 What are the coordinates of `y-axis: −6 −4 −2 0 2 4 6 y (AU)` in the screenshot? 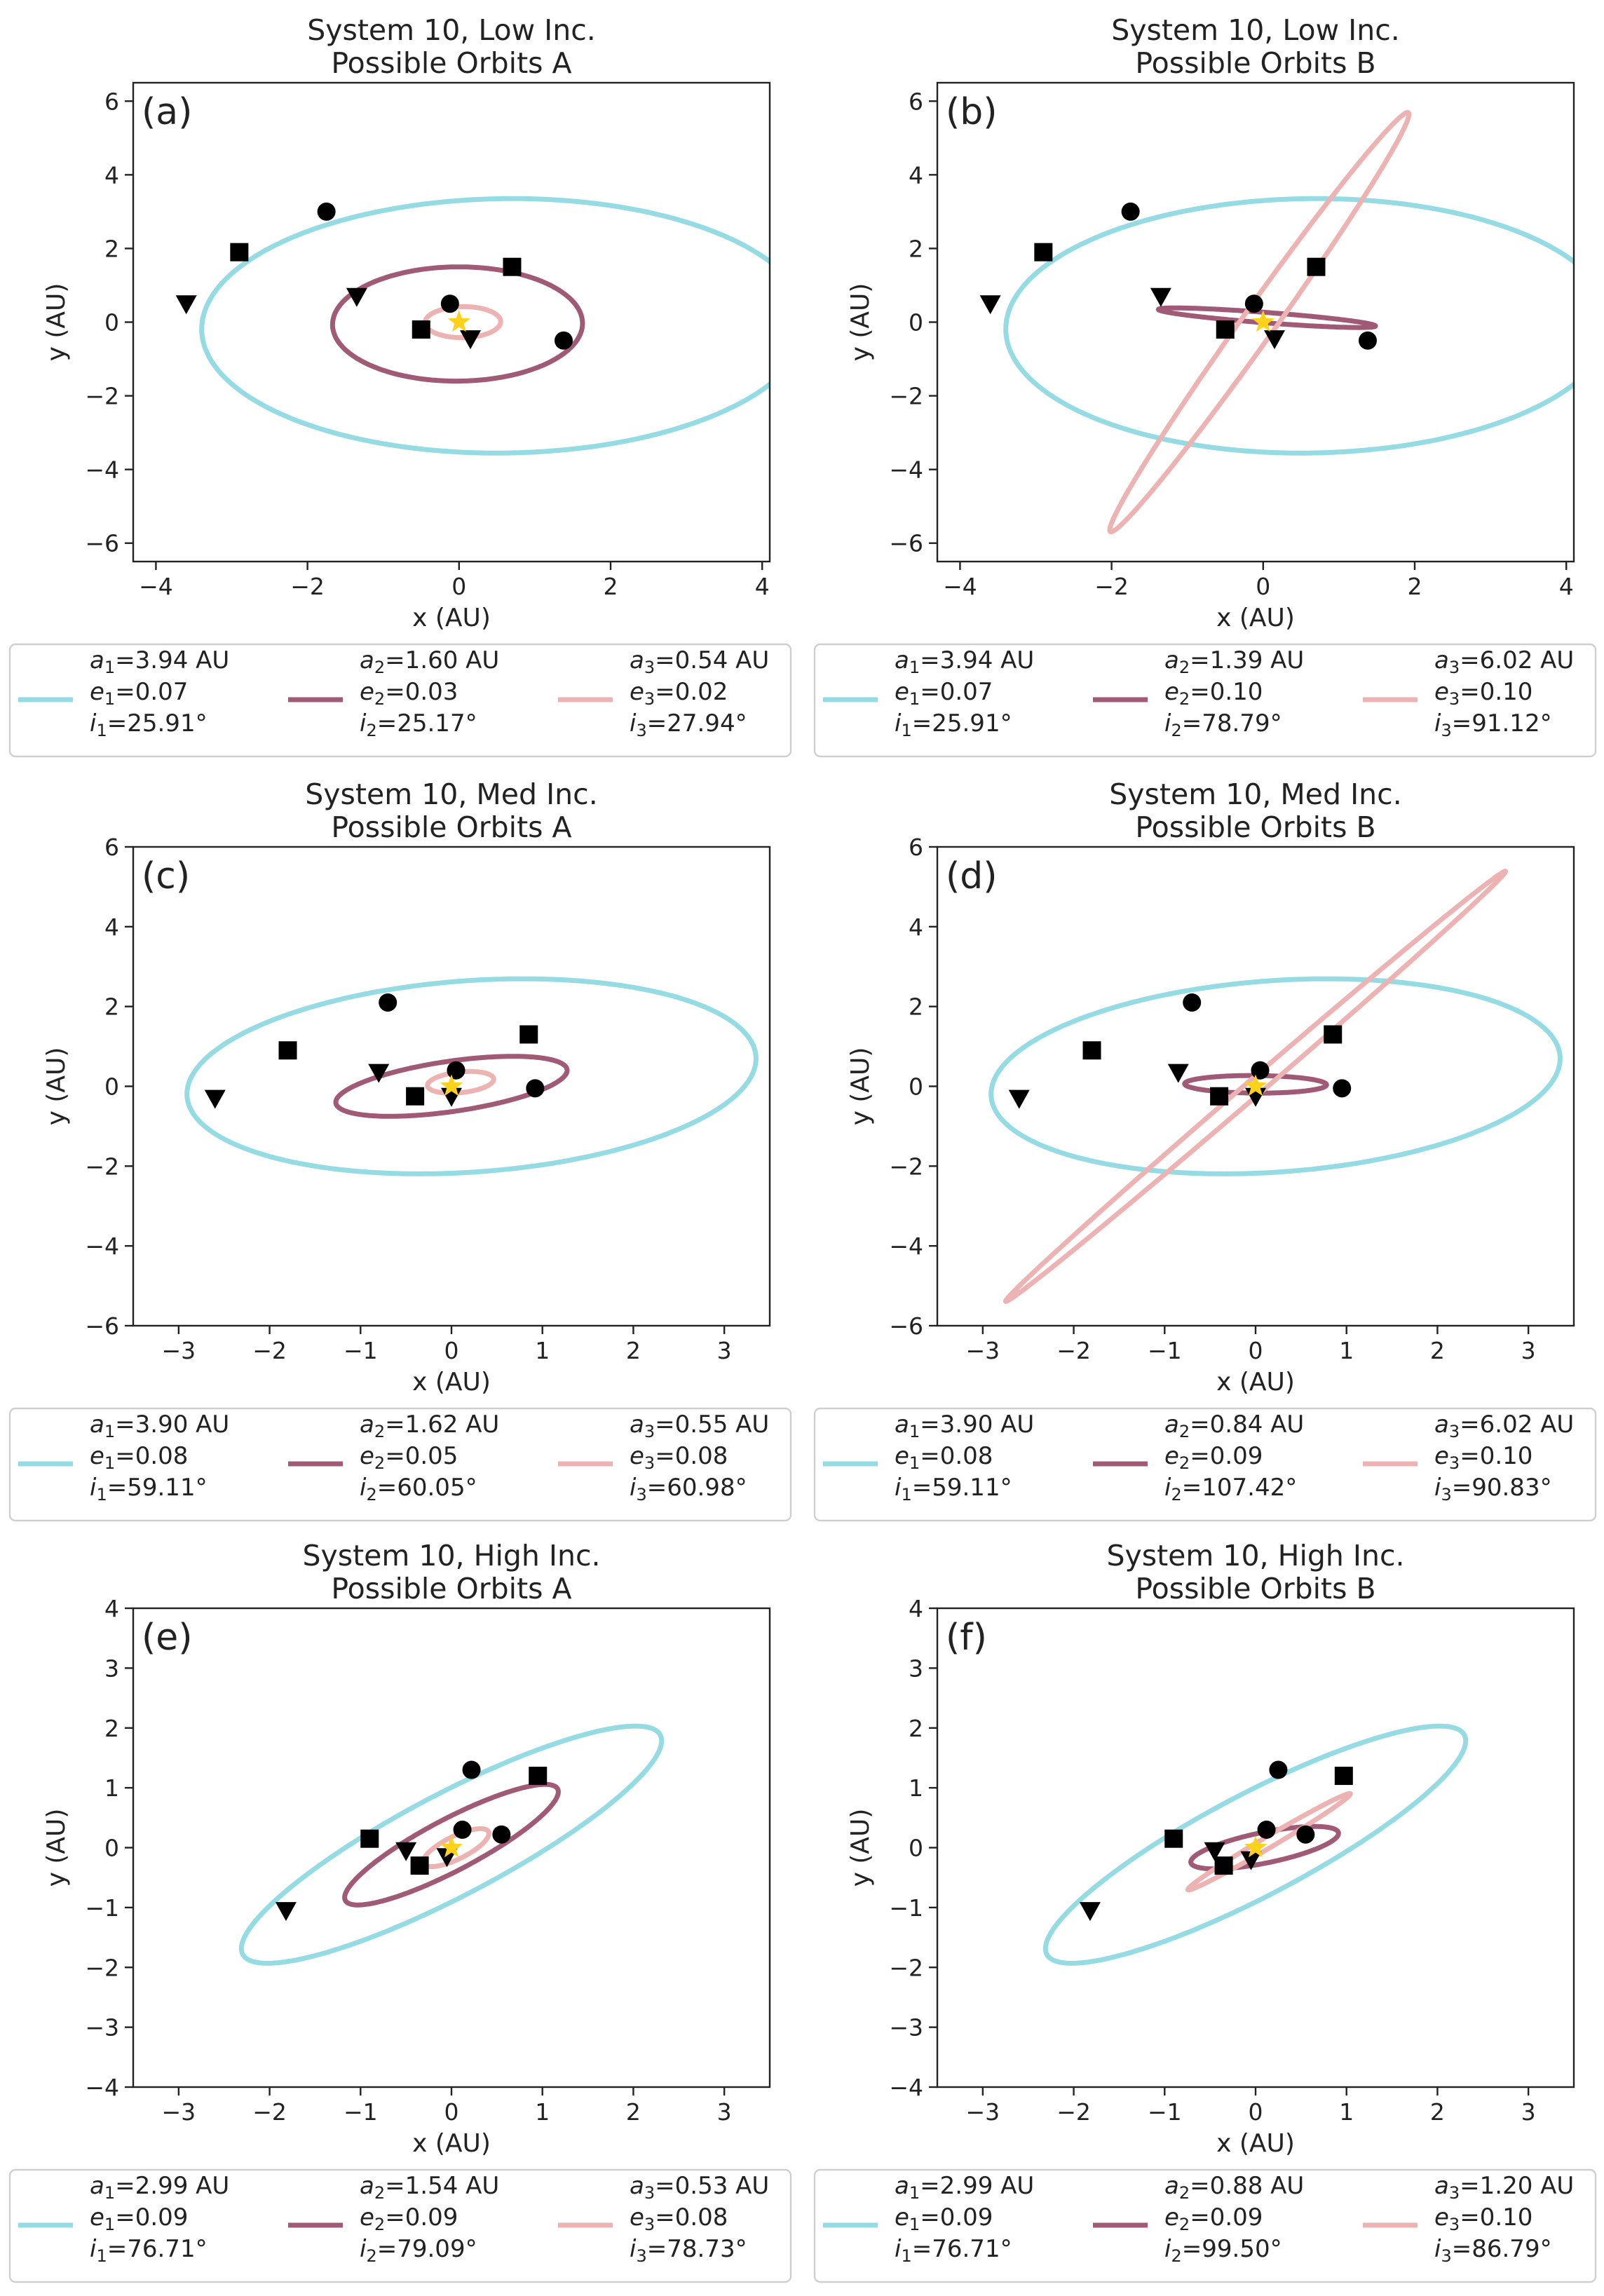 It's located at (87, 322).